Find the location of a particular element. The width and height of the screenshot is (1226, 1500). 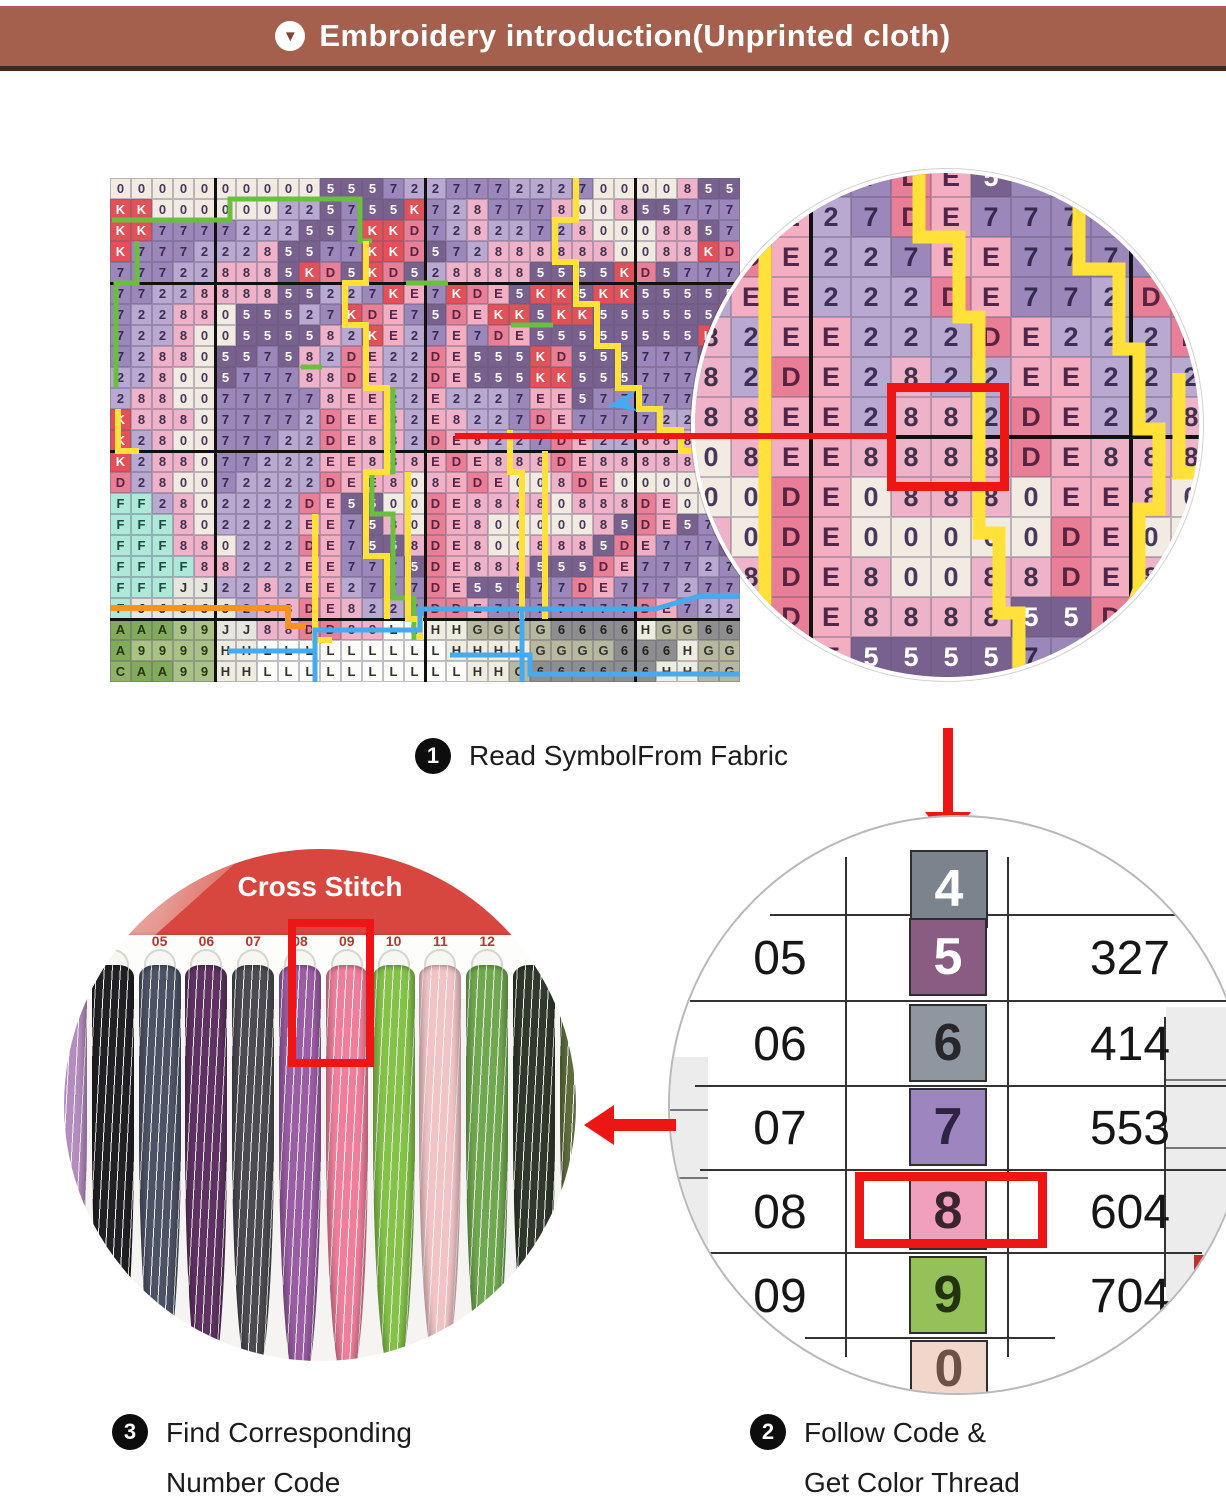

magnified-cell: 0 is located at coordinates (1185, 497).